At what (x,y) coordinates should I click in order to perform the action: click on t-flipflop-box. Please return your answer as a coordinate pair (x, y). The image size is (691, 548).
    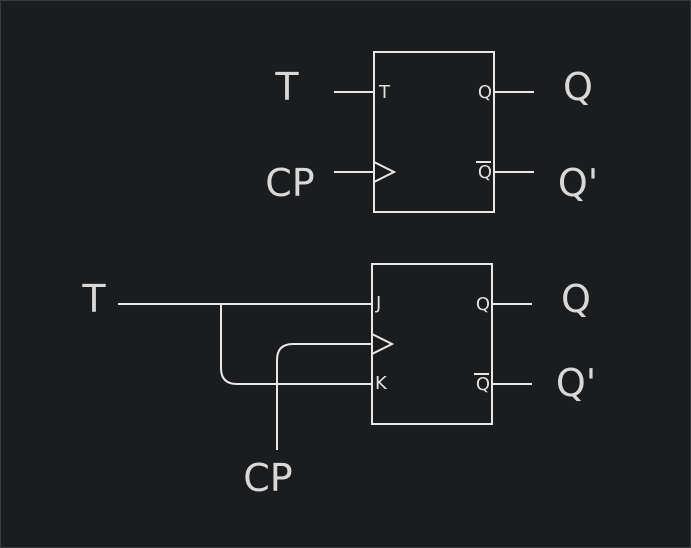
    Looking at the image, I should click on (434, 132).